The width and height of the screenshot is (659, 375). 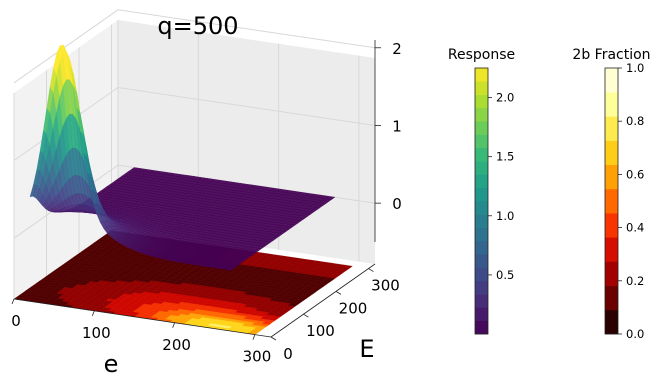 I want to click on z-tick-label: 1, so click(x=397, y=126).